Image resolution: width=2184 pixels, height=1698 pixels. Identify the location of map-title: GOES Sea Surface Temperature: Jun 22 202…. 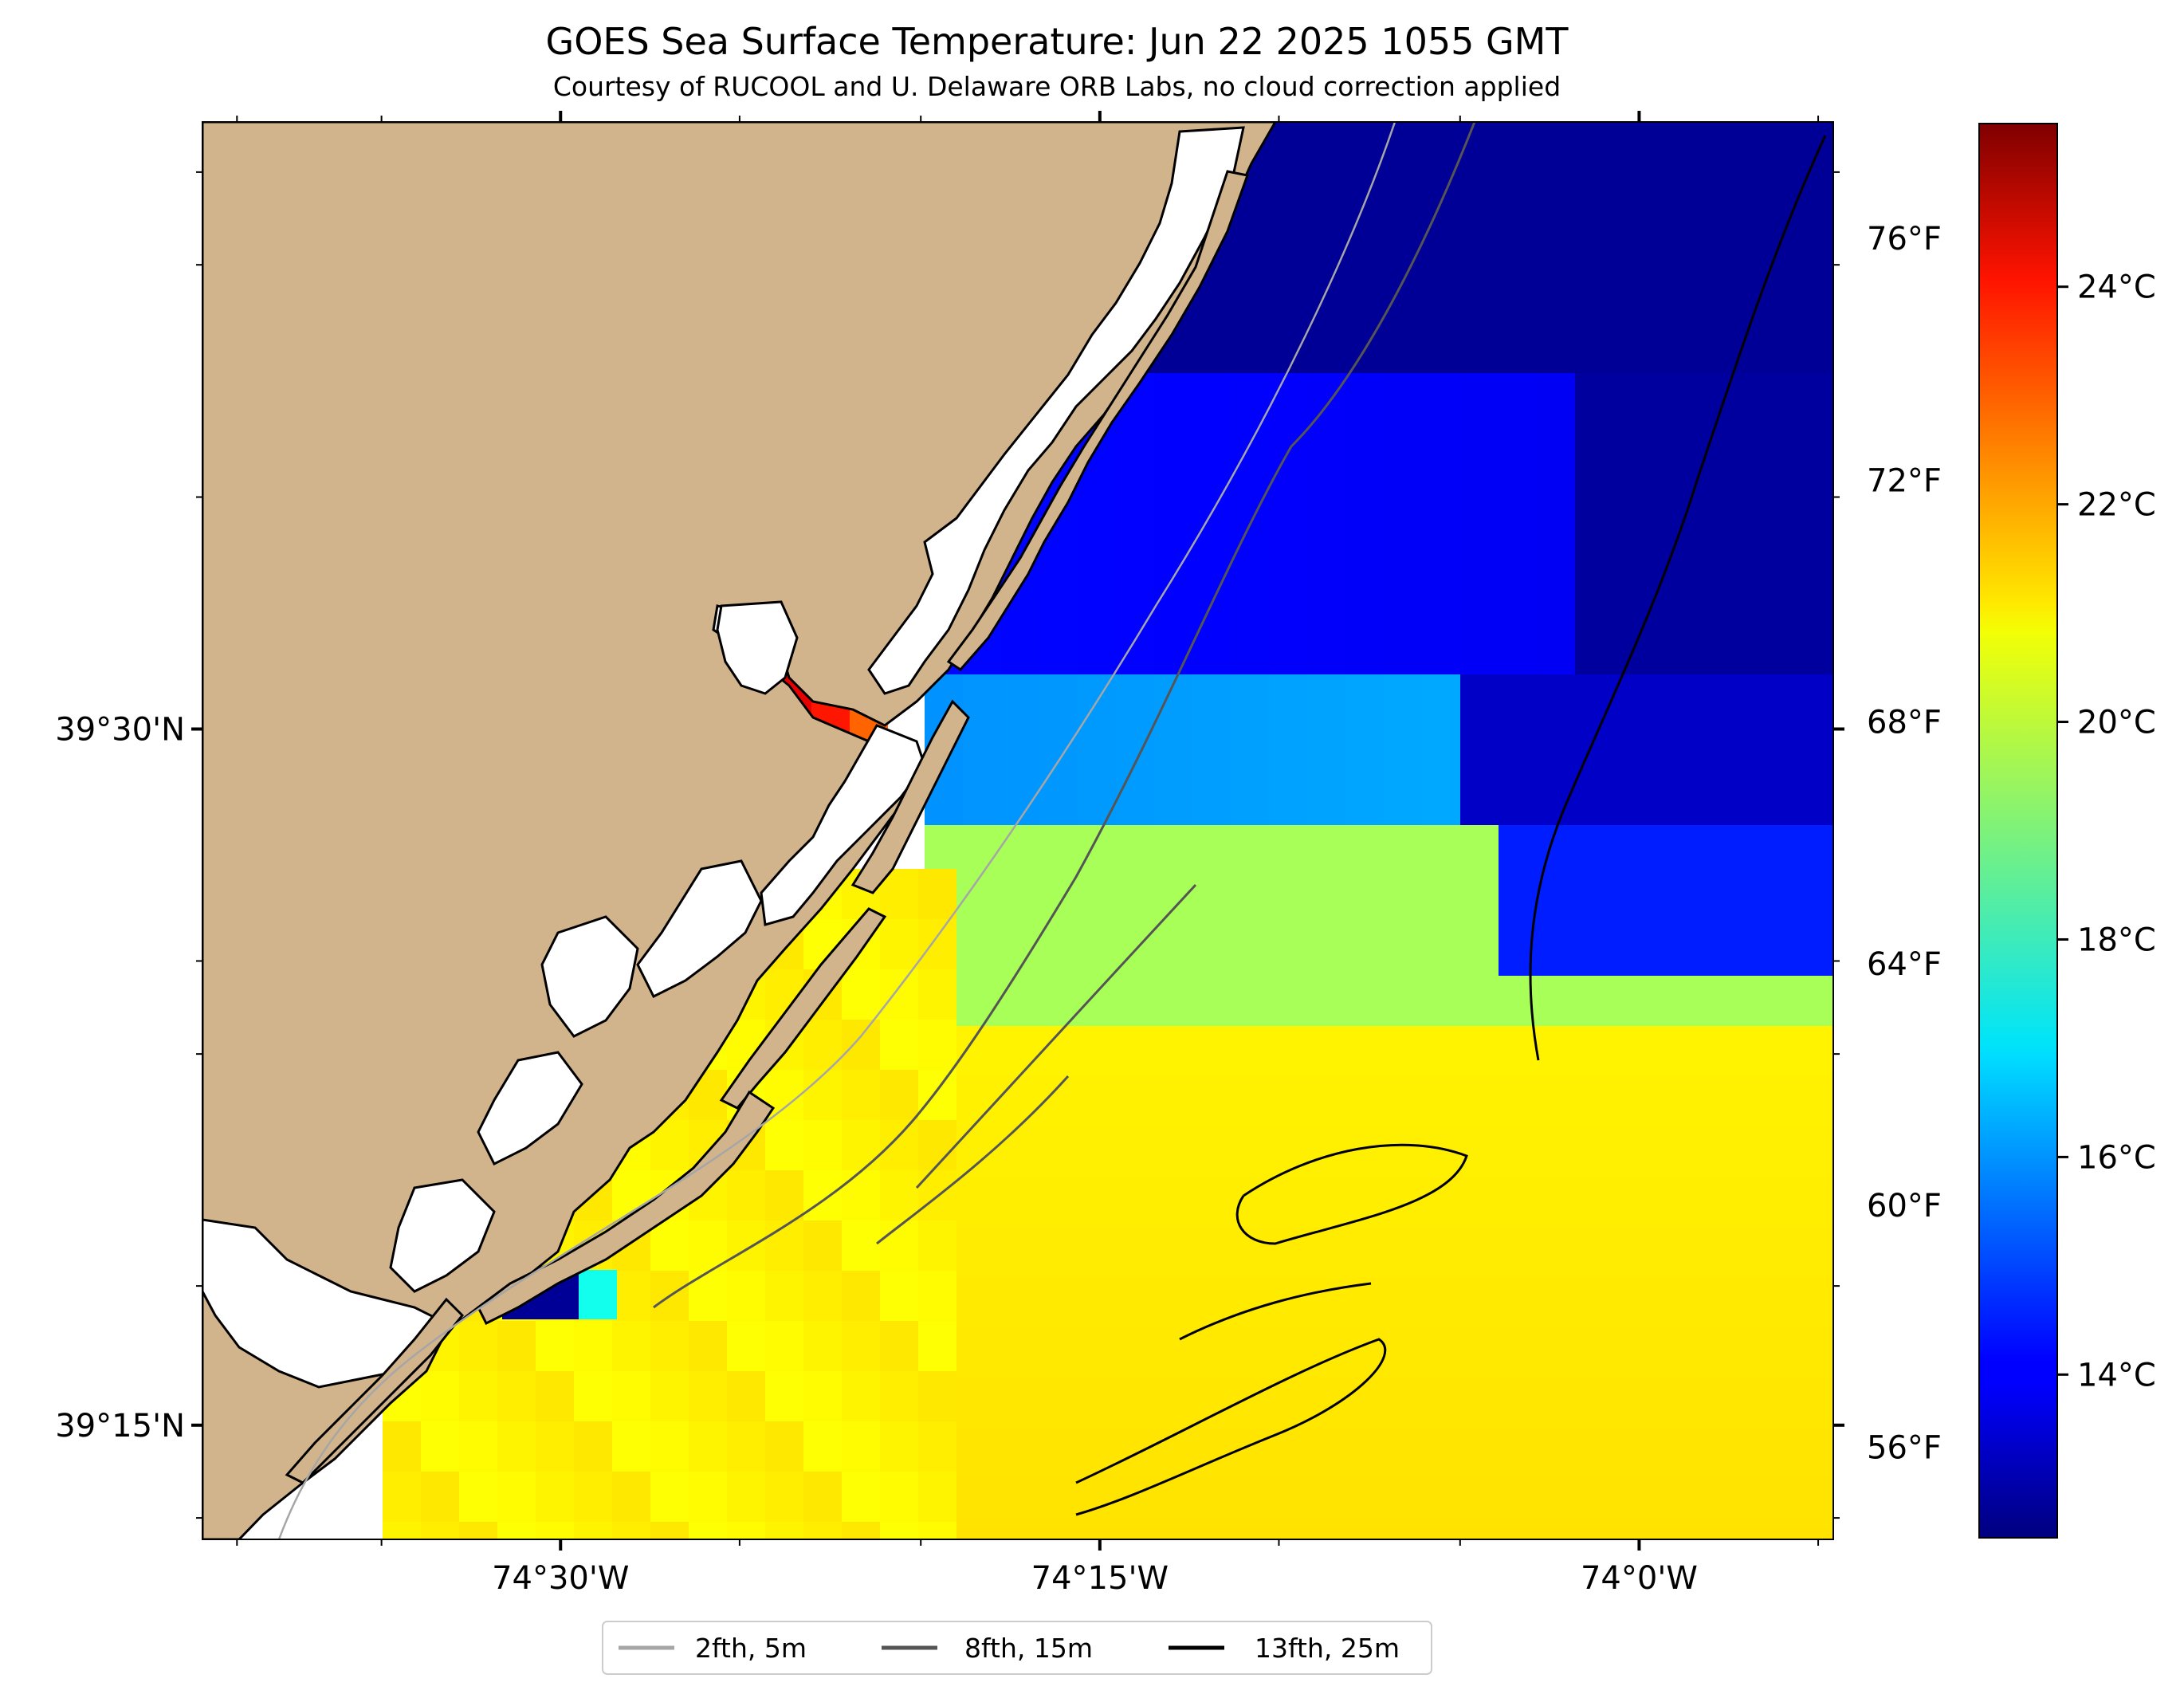
(1057, 42).